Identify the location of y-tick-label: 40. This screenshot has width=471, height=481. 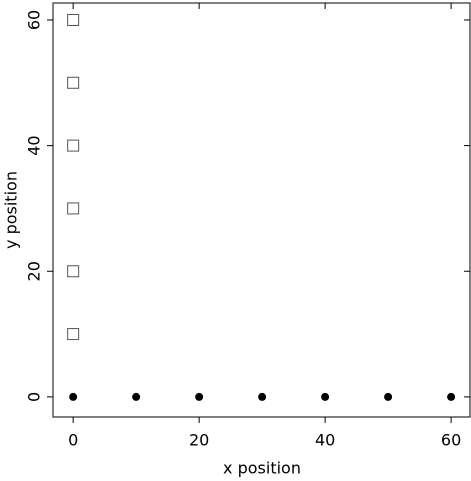
(34, 145).